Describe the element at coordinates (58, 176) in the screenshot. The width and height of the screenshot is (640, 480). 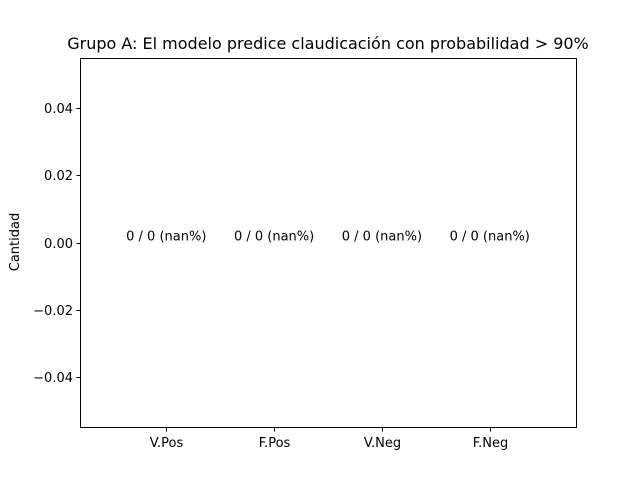
I see `y-tick-label: 0.02` at that location.